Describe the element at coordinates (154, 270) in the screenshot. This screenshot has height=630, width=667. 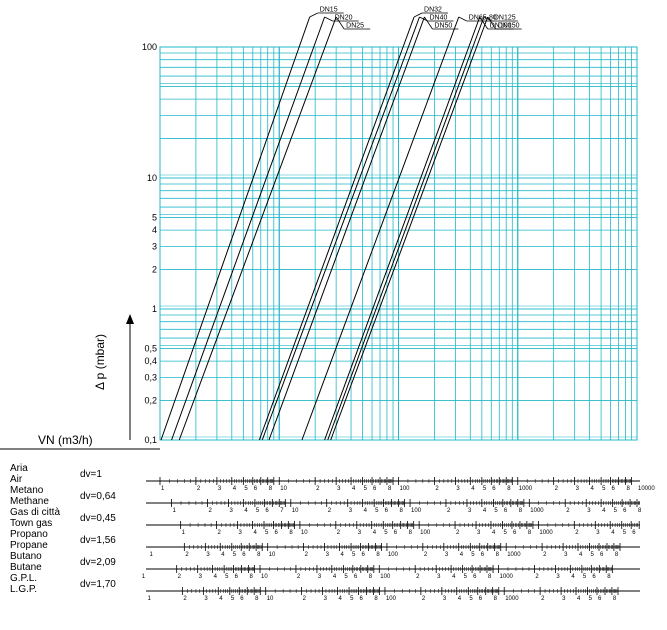
I see `y-tick-label: 2` at that location.